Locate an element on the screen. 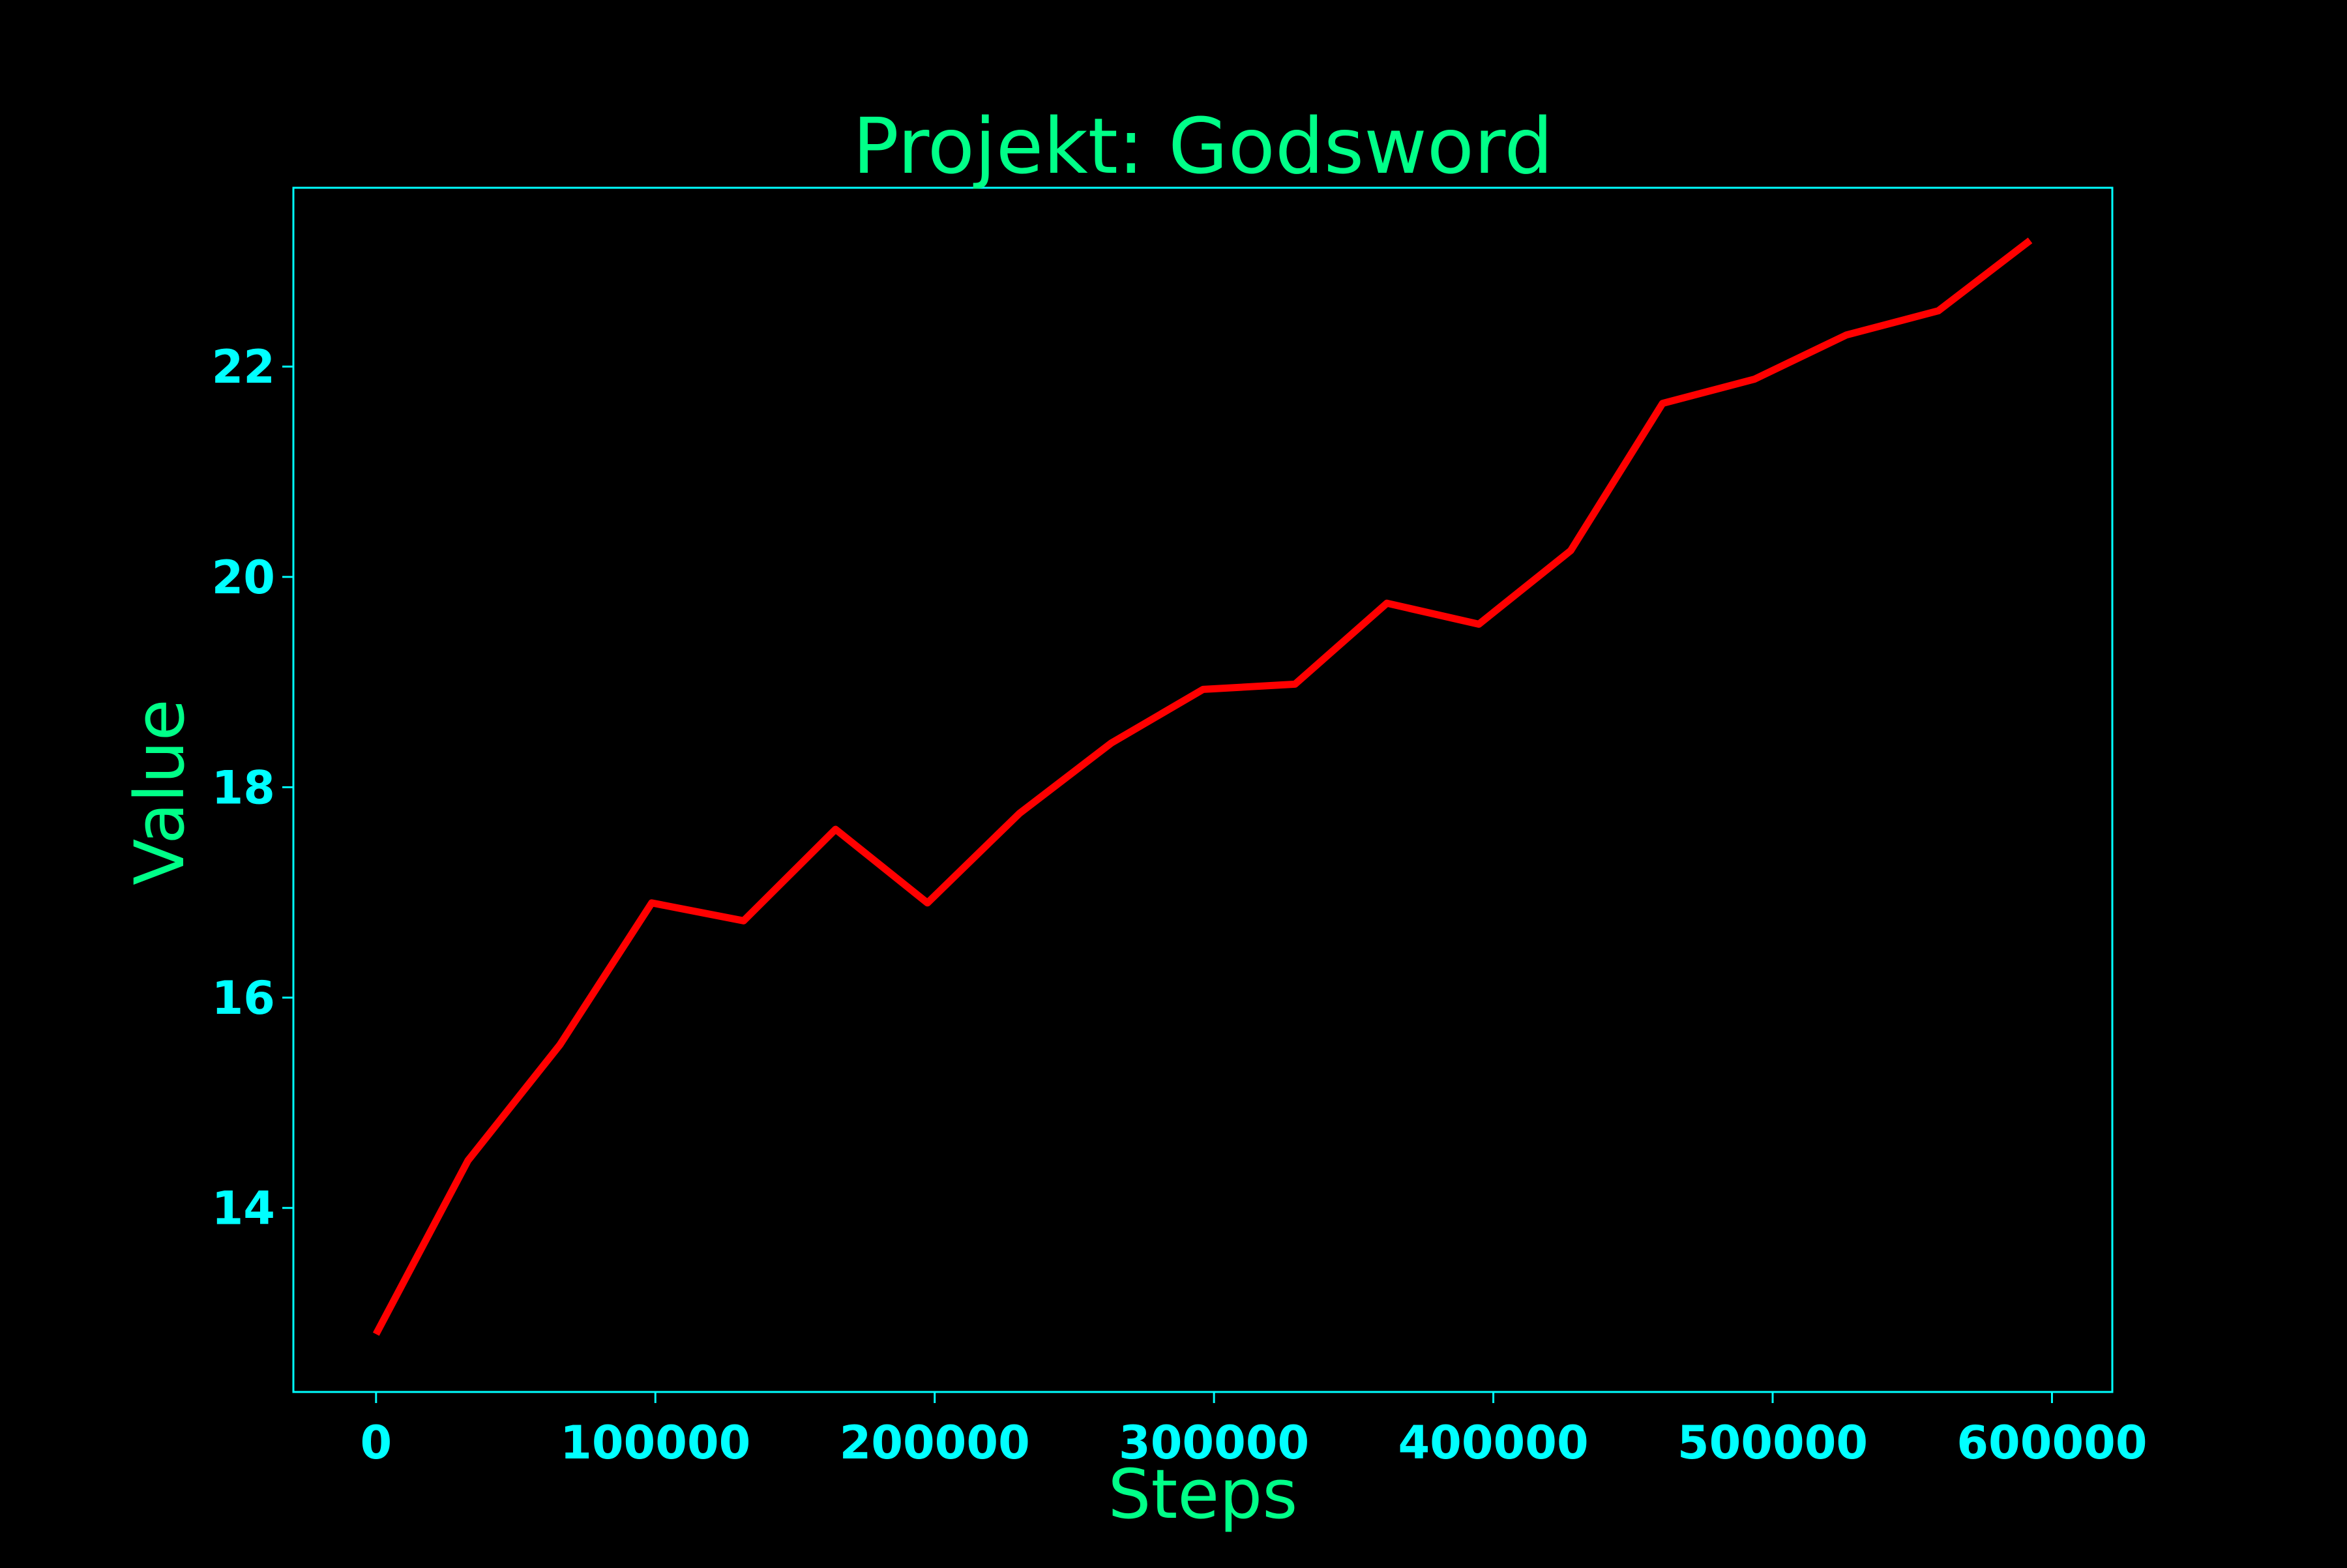  y-tick-label: 20 is located at coordinates (243, 578).